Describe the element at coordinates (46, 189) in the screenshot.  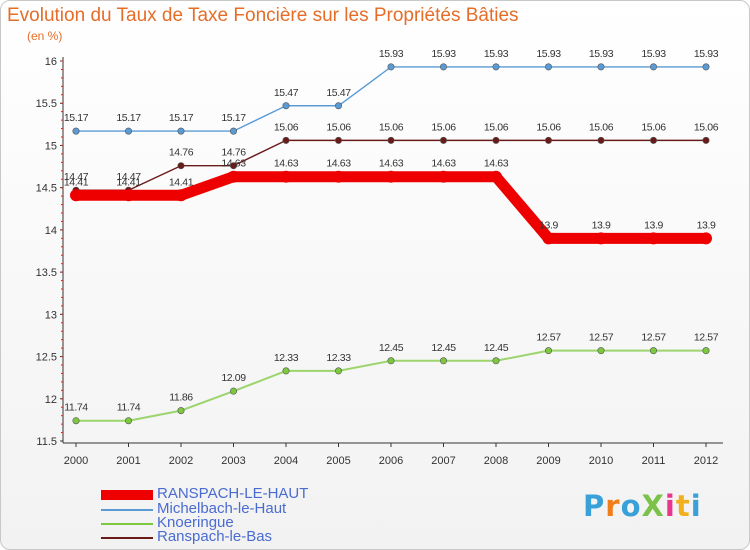
I see `y-tick-label: 14.5` at that location.